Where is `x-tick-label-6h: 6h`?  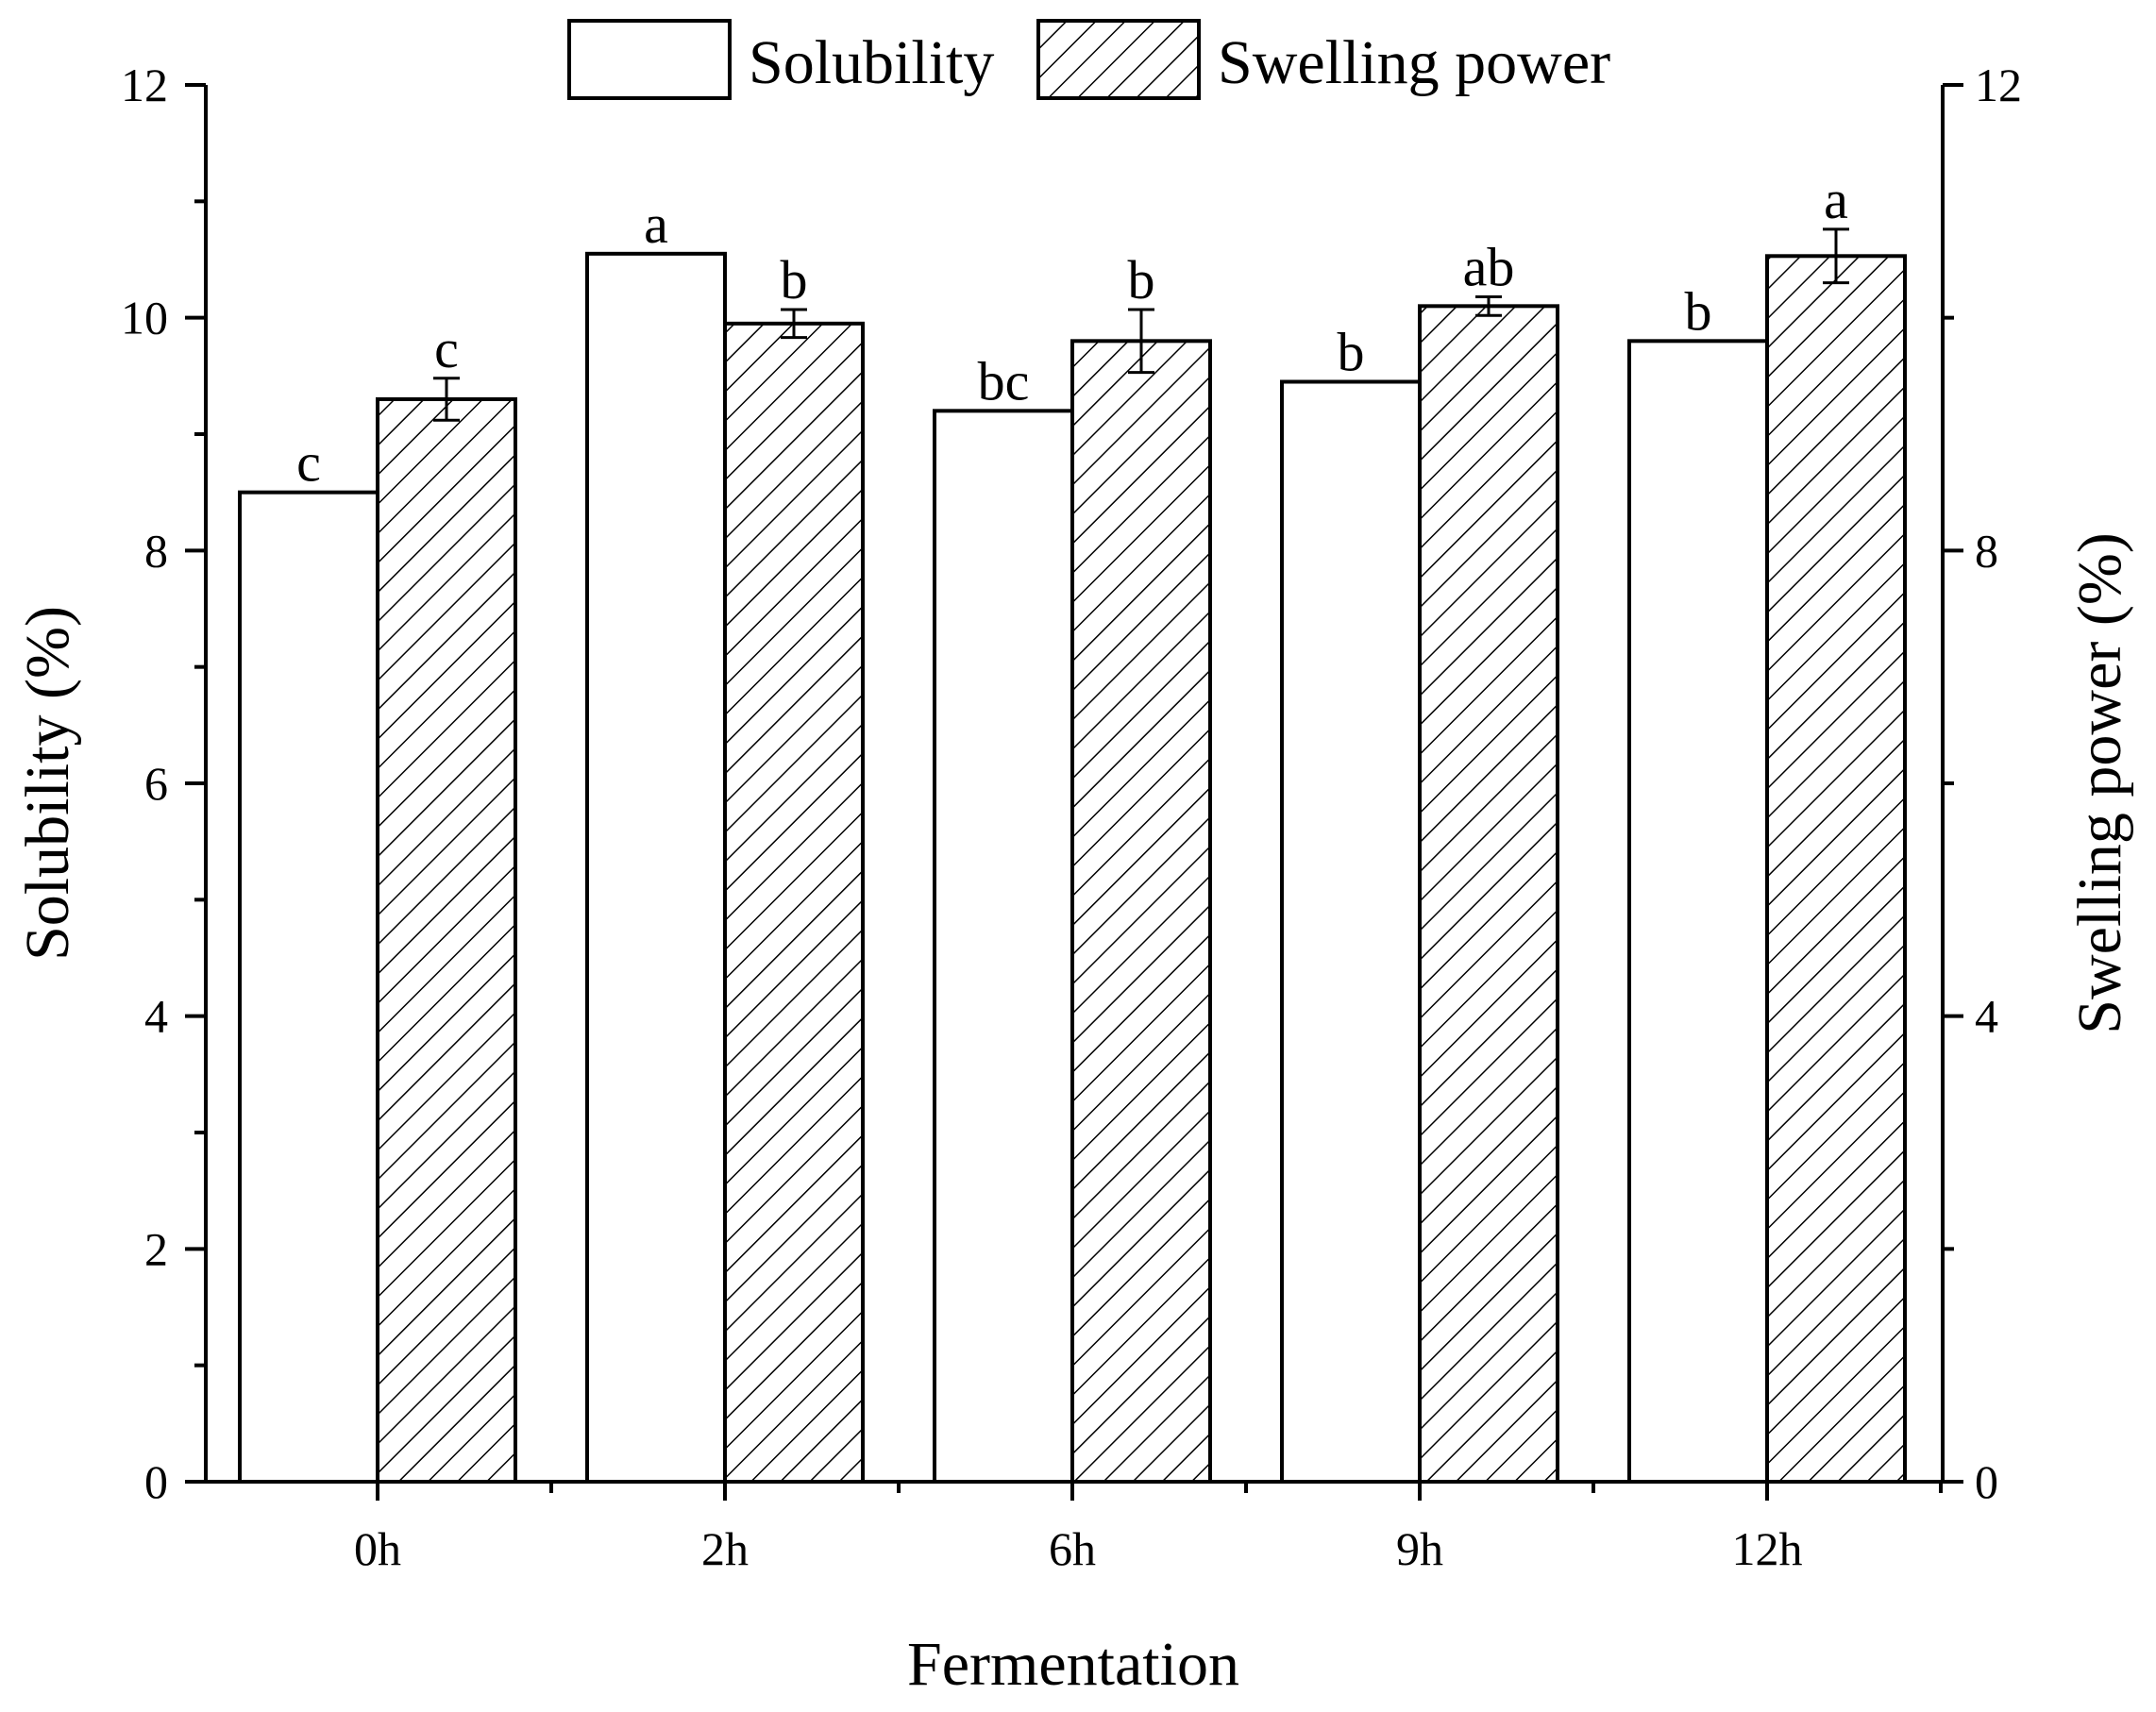 x-tick-label-6h: 6h is located at coordinates (1072, 1549).